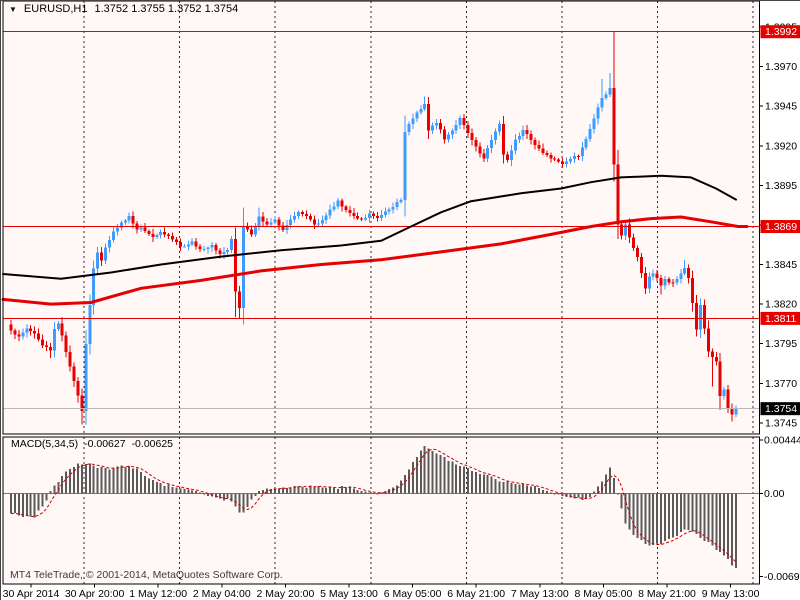 Image resolution: width=800 pixels, height=600 pixels. I want to click on svg-text: 8 May 21:00, so click(667, 594).